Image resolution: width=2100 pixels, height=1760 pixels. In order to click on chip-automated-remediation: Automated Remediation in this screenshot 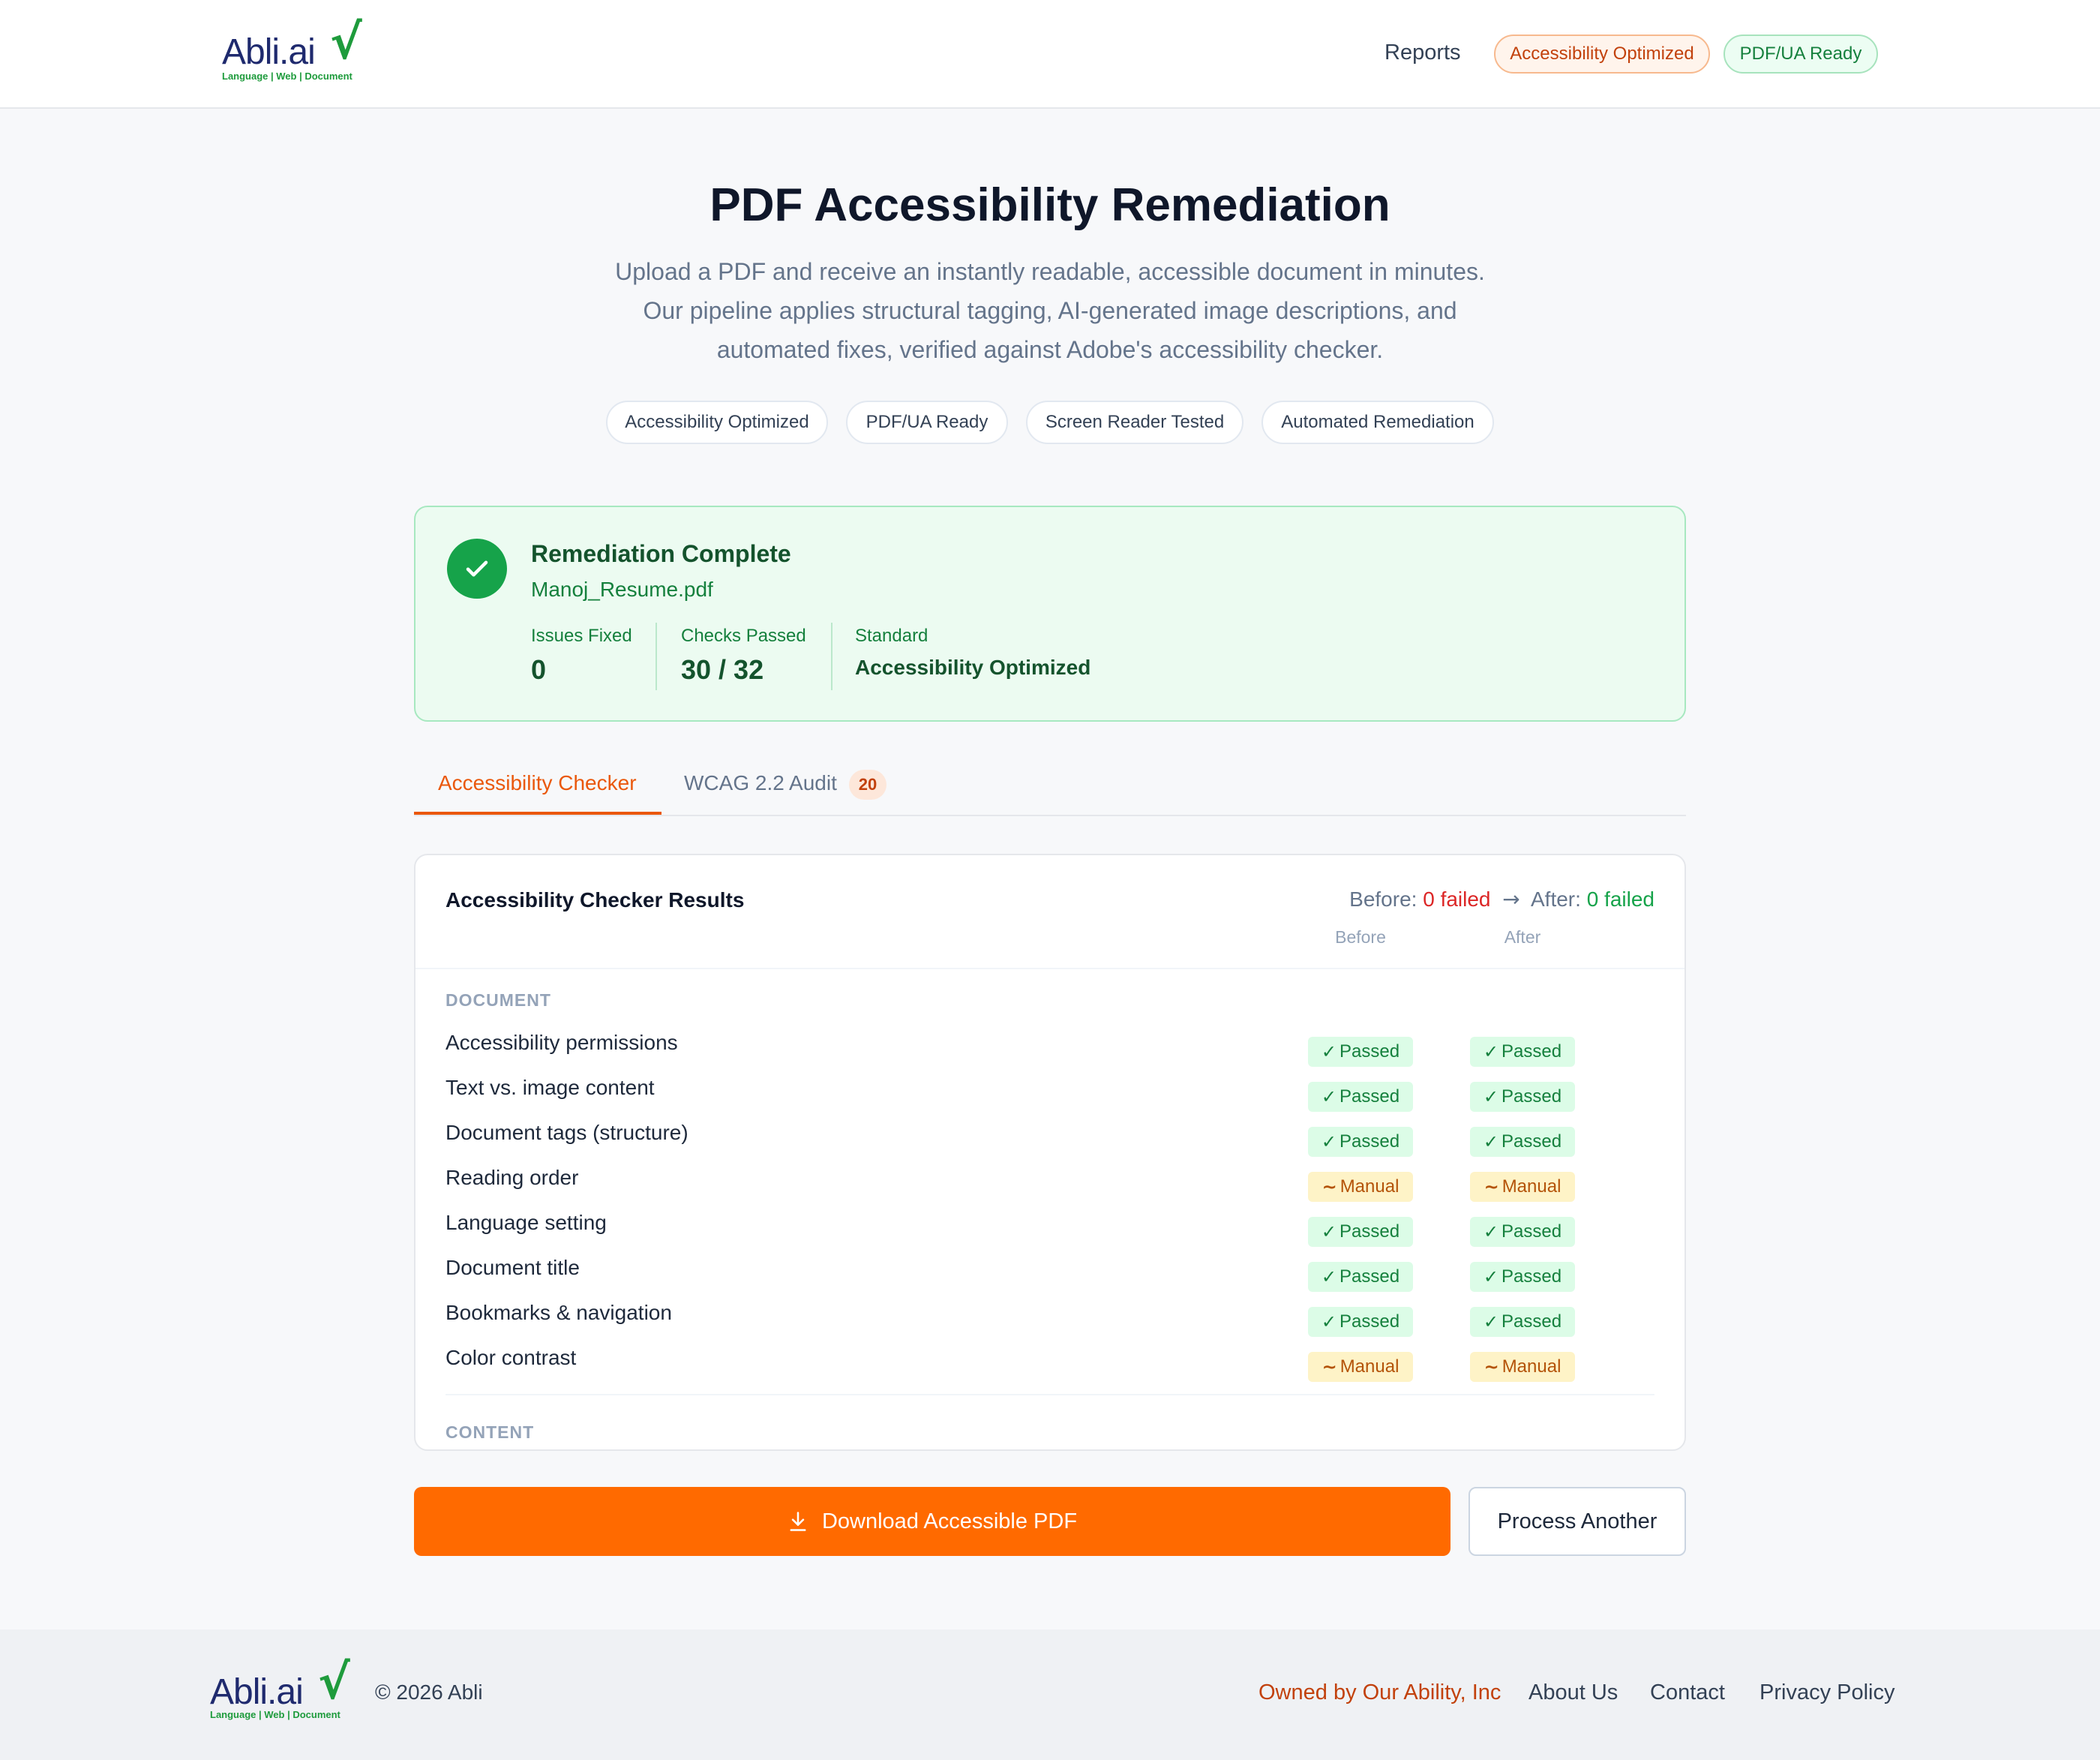, I will do `click(1378, 422)`.